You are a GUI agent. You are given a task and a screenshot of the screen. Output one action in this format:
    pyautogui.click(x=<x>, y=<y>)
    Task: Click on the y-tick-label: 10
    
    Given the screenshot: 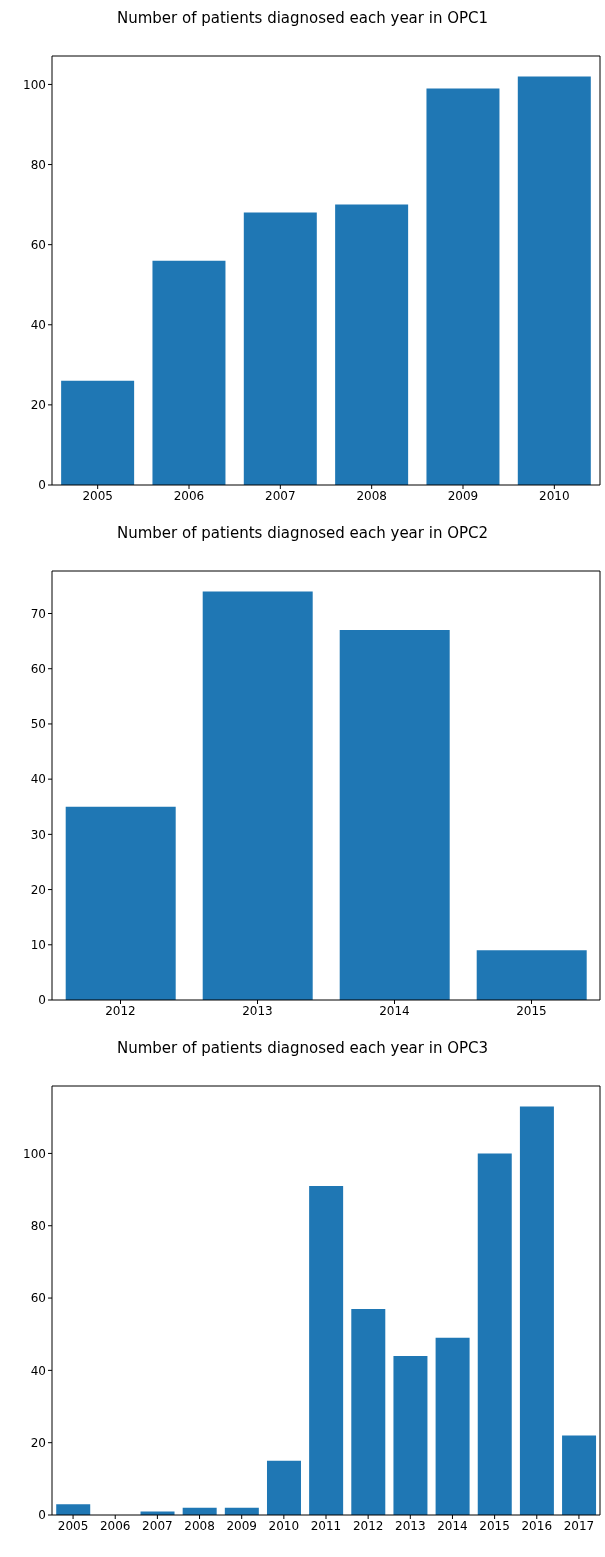 What is the action you would take?
    pyautogui.click(x=38, y=945)
    